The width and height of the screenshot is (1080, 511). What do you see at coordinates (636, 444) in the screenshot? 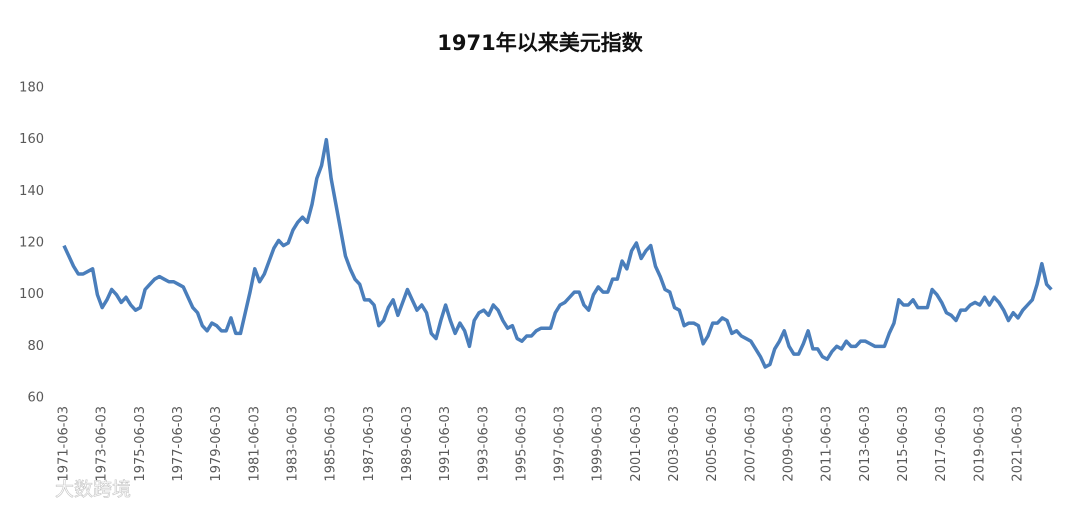
I see `x-tick-label: 2001-06-03` at bounding box center [636, 444].